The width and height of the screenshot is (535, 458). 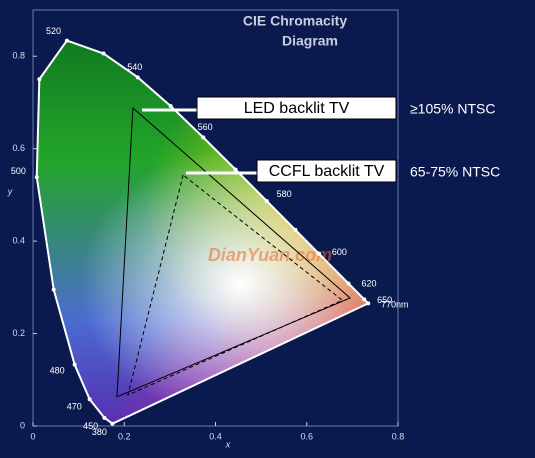 I want to click on wavelength-label: 540, so click(x=134, y=67).